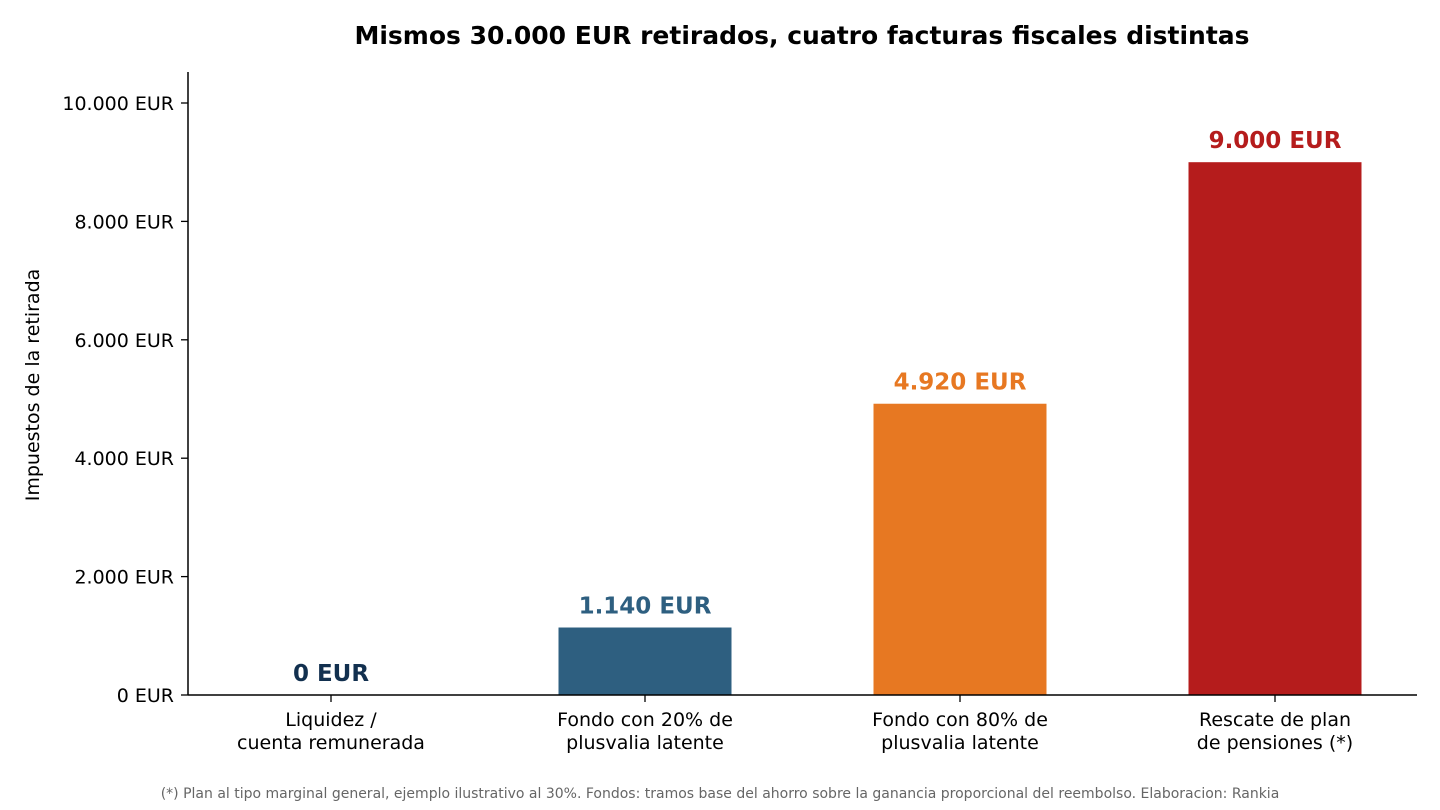  What do you see at coordinates (331, 743) in the screenshot?
I see `x-tick-label: cuenta remunerada` at bounding box center [331, 743].